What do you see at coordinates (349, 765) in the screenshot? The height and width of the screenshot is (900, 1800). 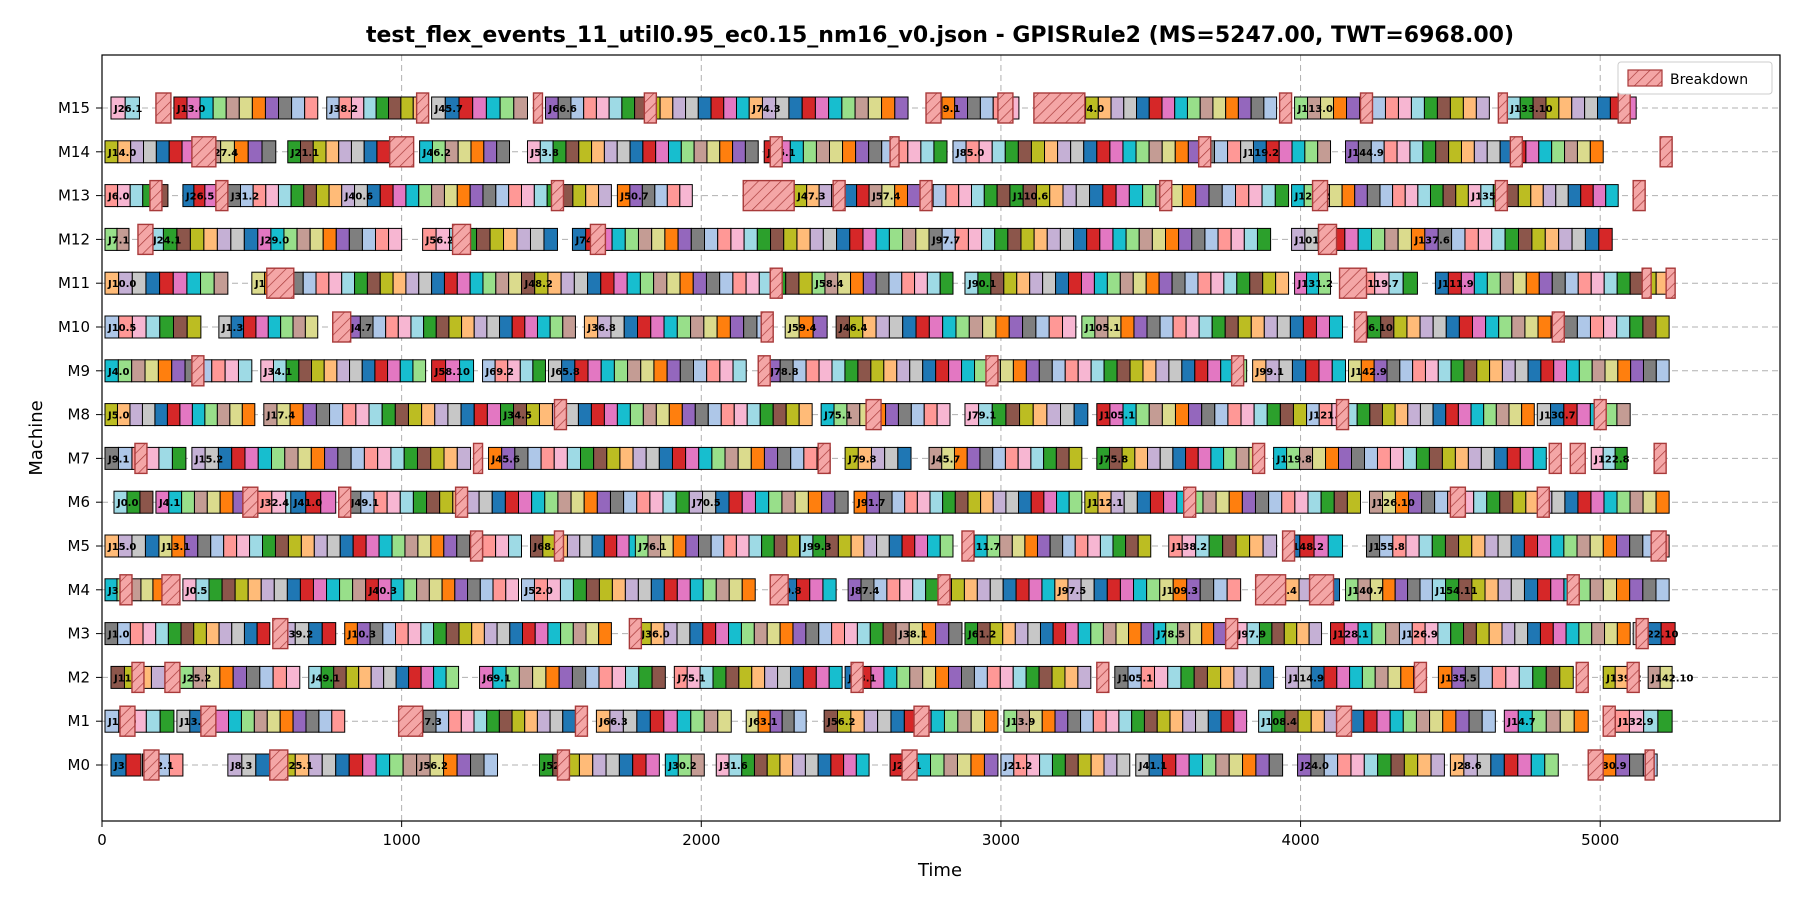 I see `operation-bar: J25.1` at bounding box center [349, 765].